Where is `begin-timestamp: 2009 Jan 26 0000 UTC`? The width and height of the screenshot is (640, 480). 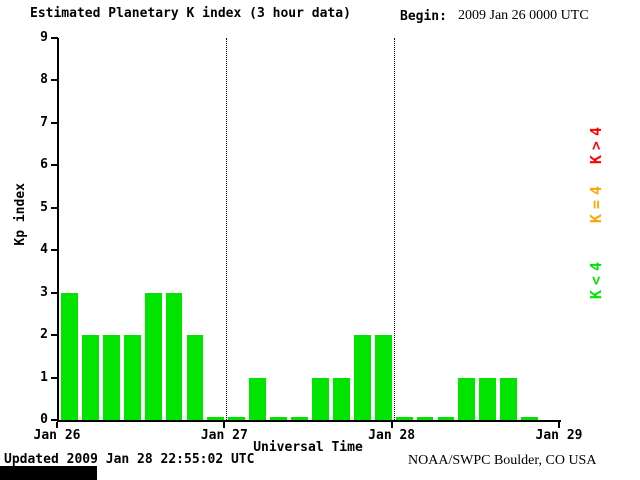 begin-timestamp: 2009 Jan 26 0000 UTC is located at coordinates (523, 15).